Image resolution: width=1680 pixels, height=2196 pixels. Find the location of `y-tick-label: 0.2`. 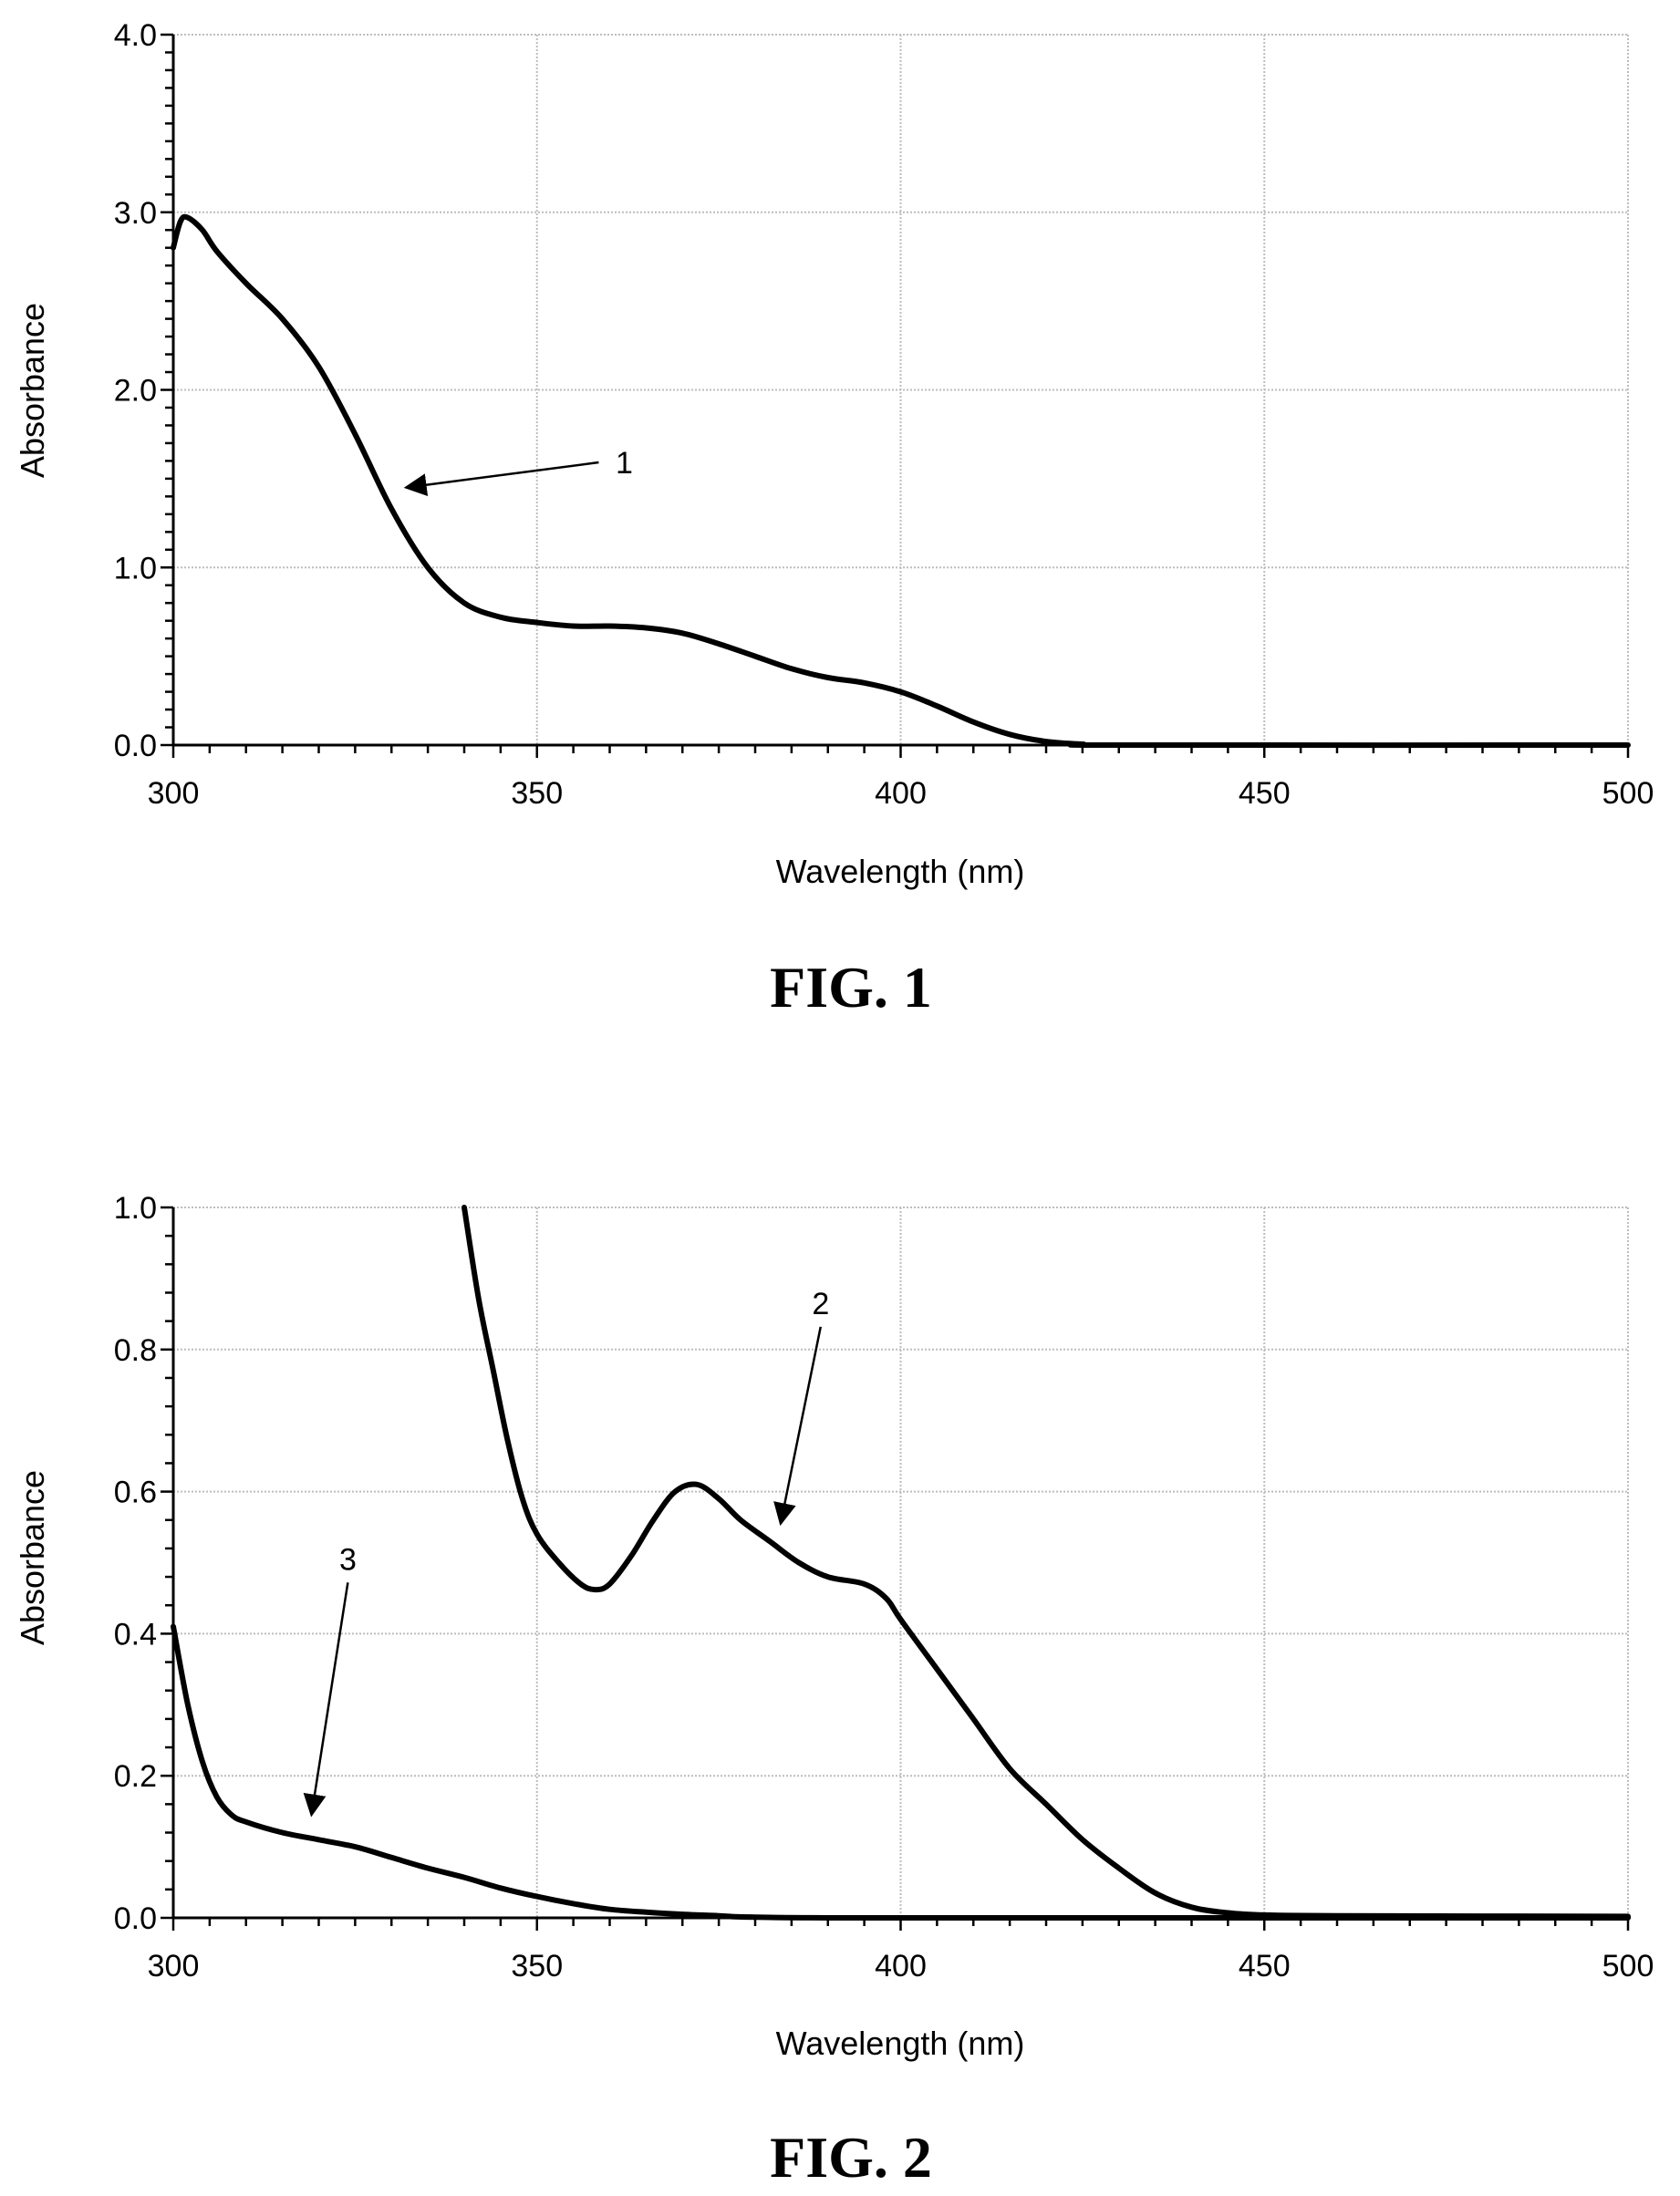

y-tick-label: 0.2 is located at coordinates (135, 1776).